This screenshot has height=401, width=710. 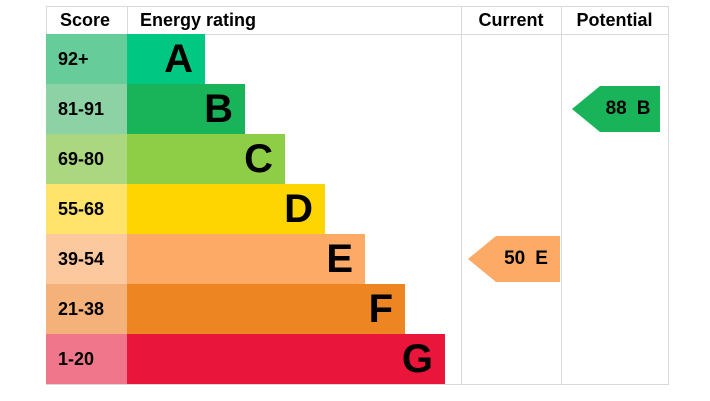 I want to click on band-row-c: 69-80 C, so click(x=355, y=159).